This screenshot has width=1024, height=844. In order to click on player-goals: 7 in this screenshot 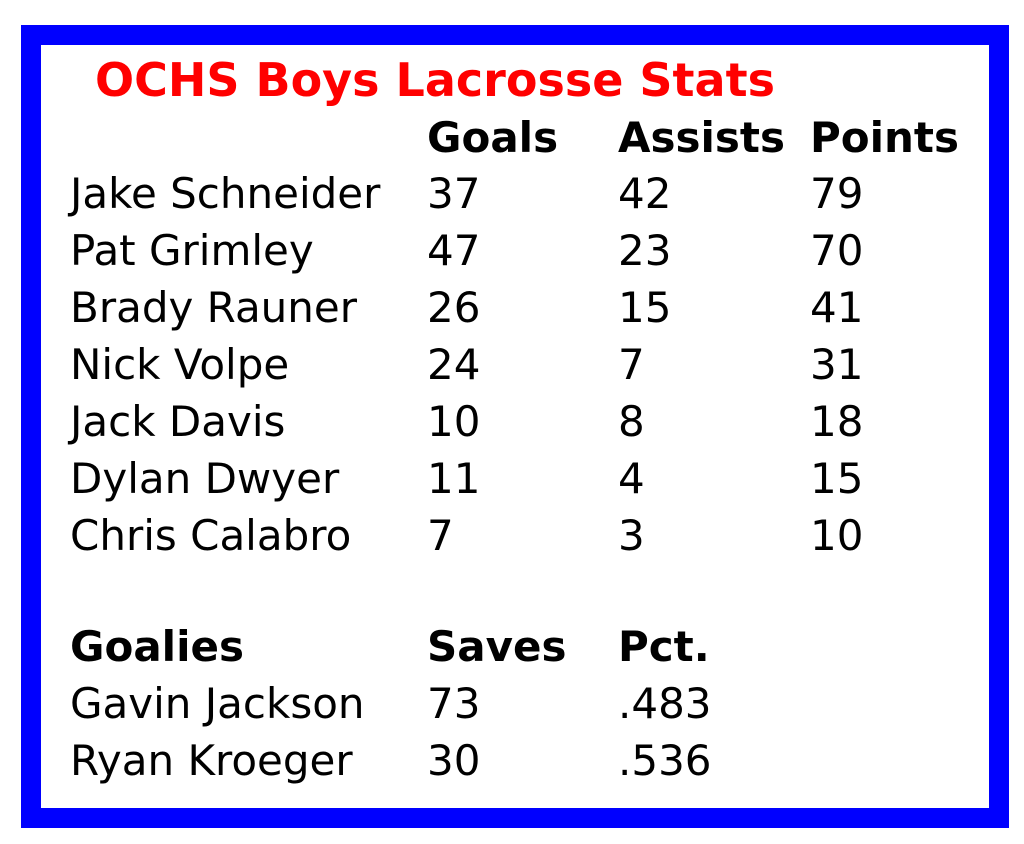, I will do `click(440, 535)`.